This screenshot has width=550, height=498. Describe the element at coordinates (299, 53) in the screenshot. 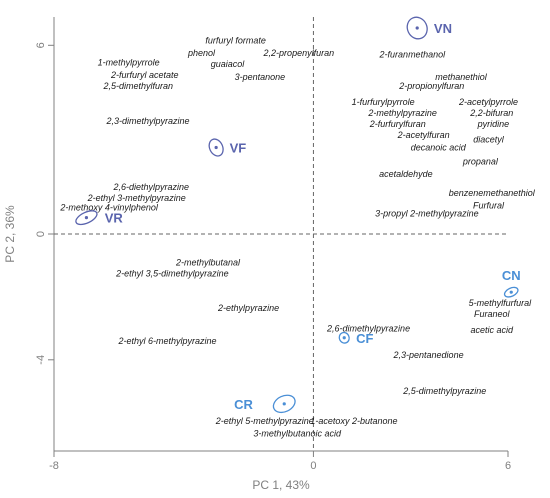

I see `variable-label: 2,2-propenylfuran` at that location.